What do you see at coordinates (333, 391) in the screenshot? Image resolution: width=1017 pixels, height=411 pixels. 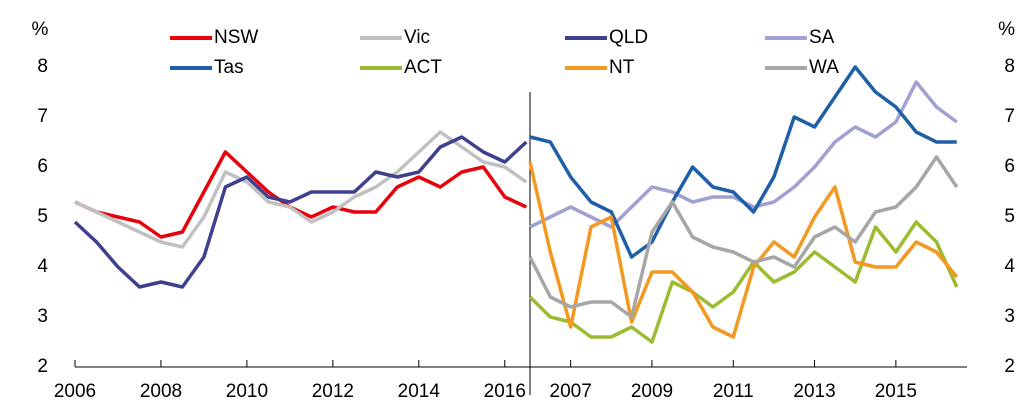 I see `x-tick-label: 2012` at bounding box center [333, 391].